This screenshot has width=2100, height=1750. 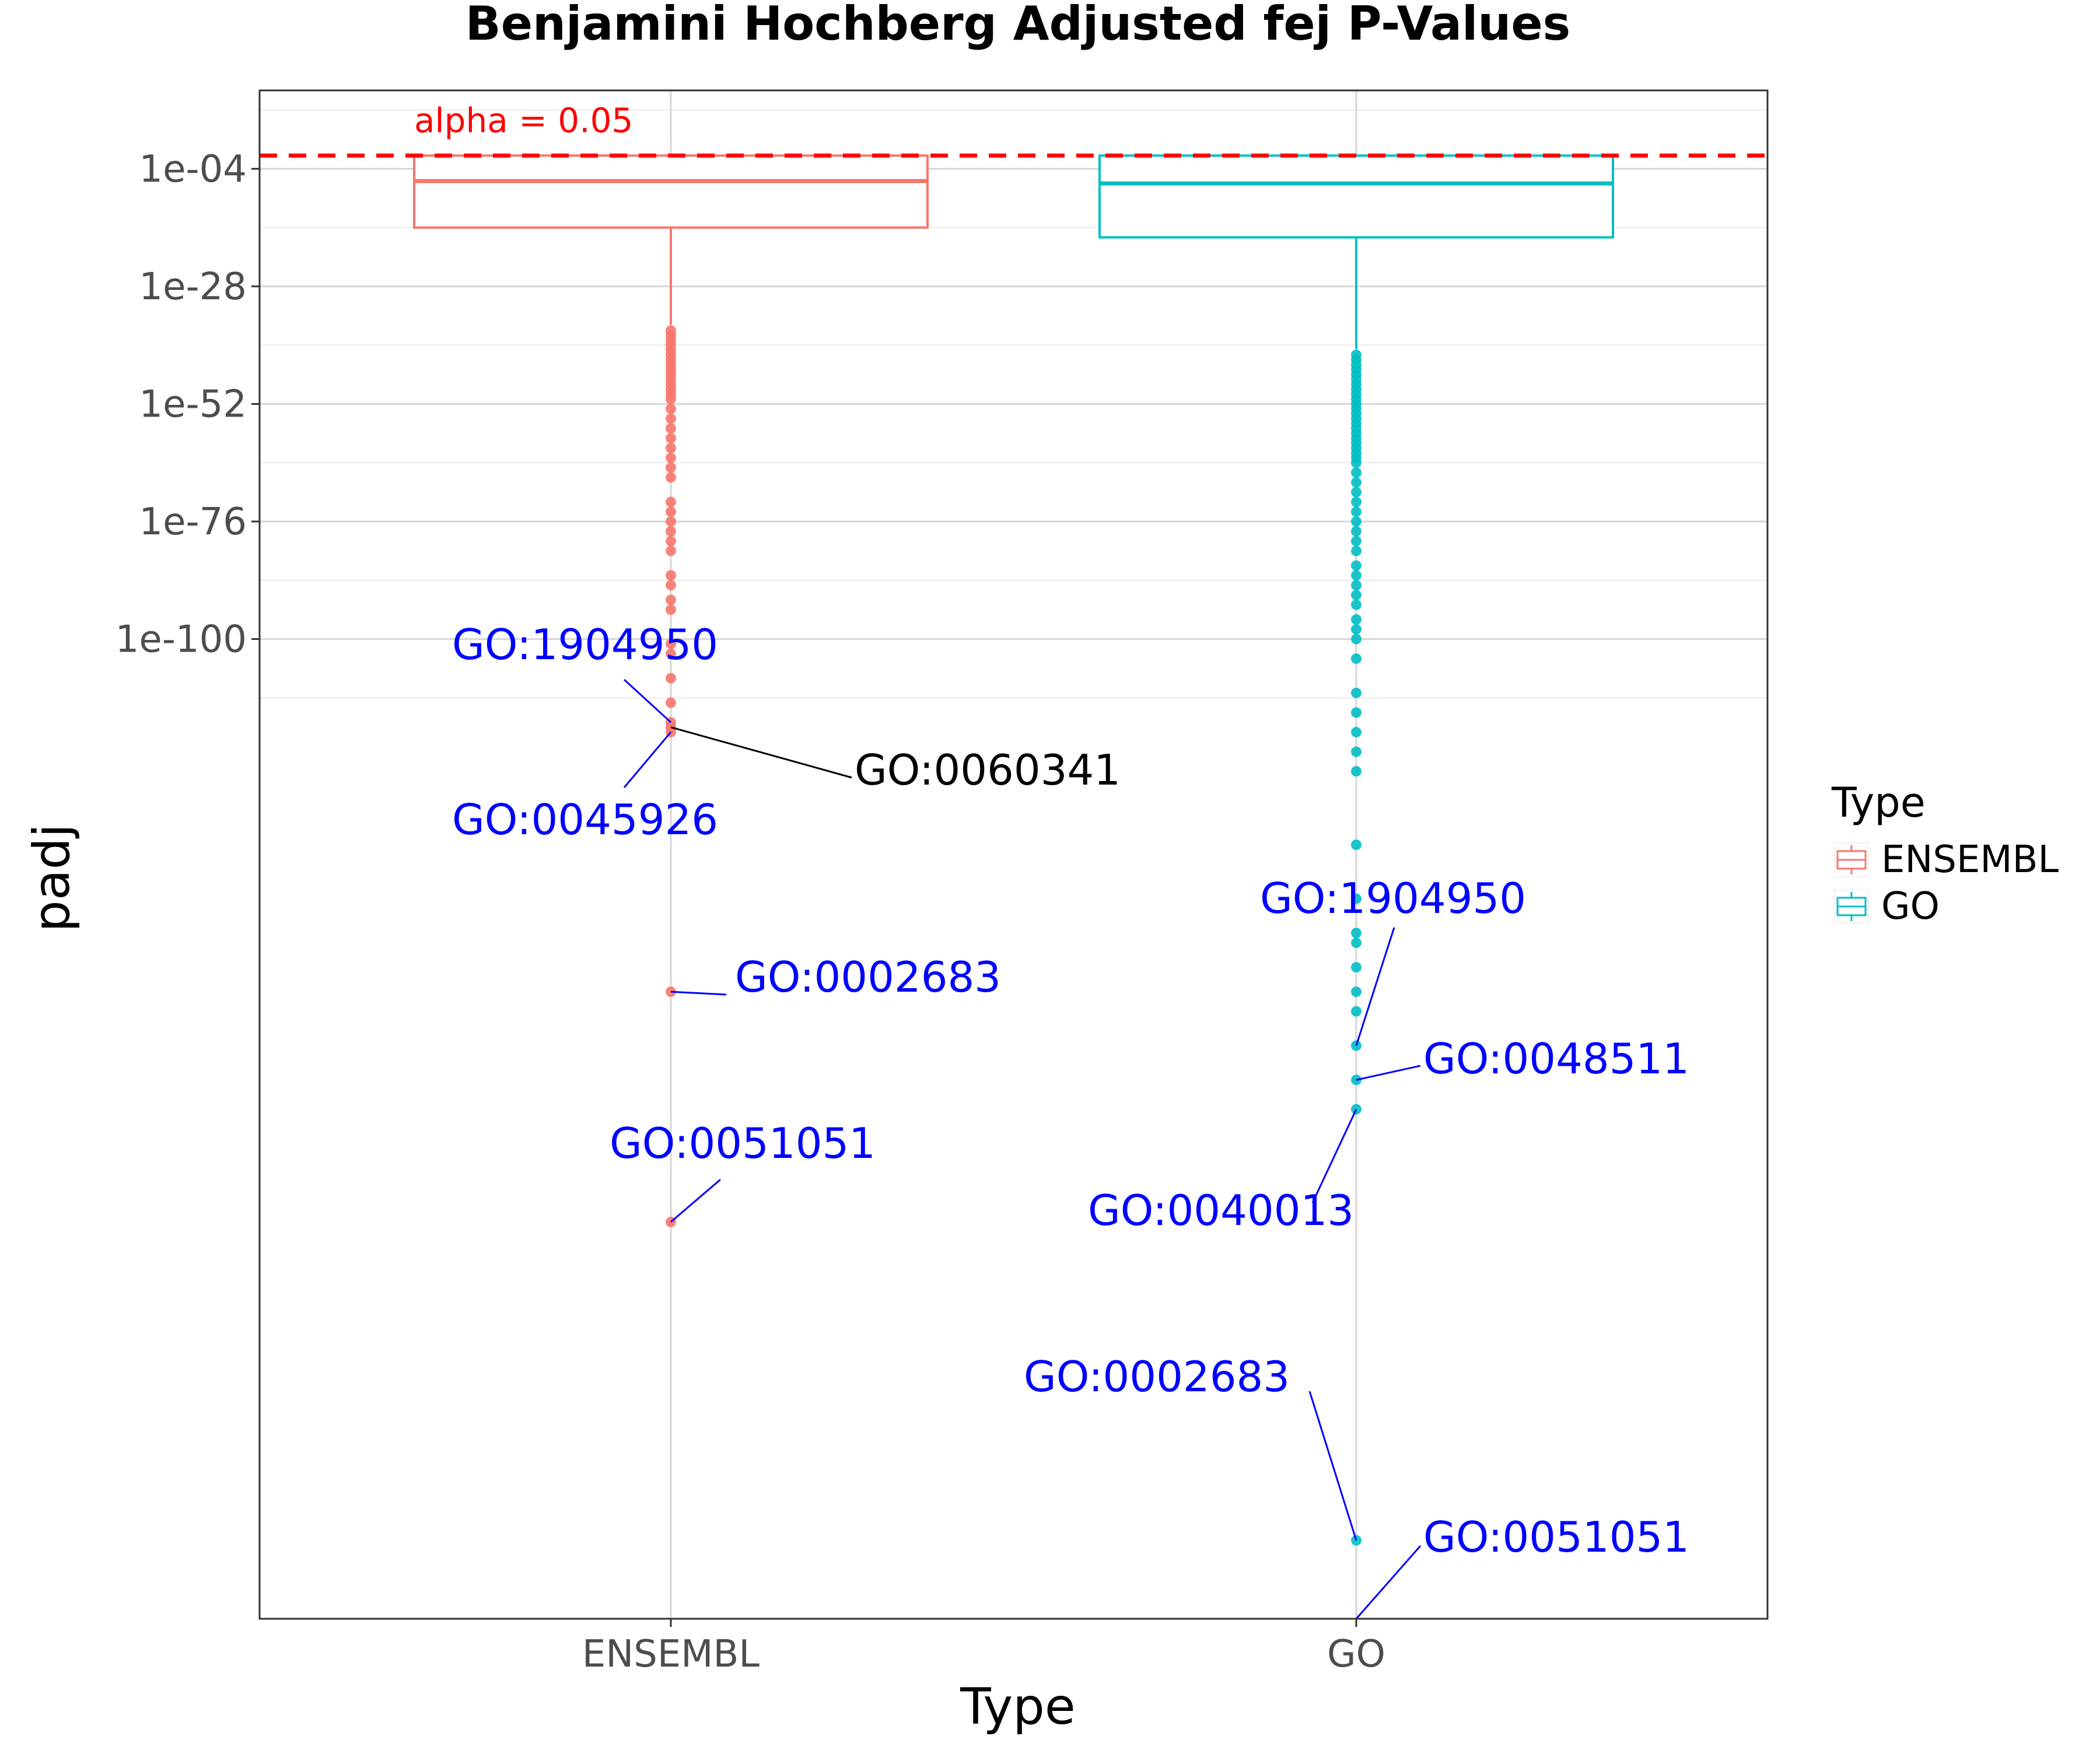 I want to click on y-axis: 1e-04 1e-28 1e-52 1e-76 1e-100, so click(x=188, y=405).